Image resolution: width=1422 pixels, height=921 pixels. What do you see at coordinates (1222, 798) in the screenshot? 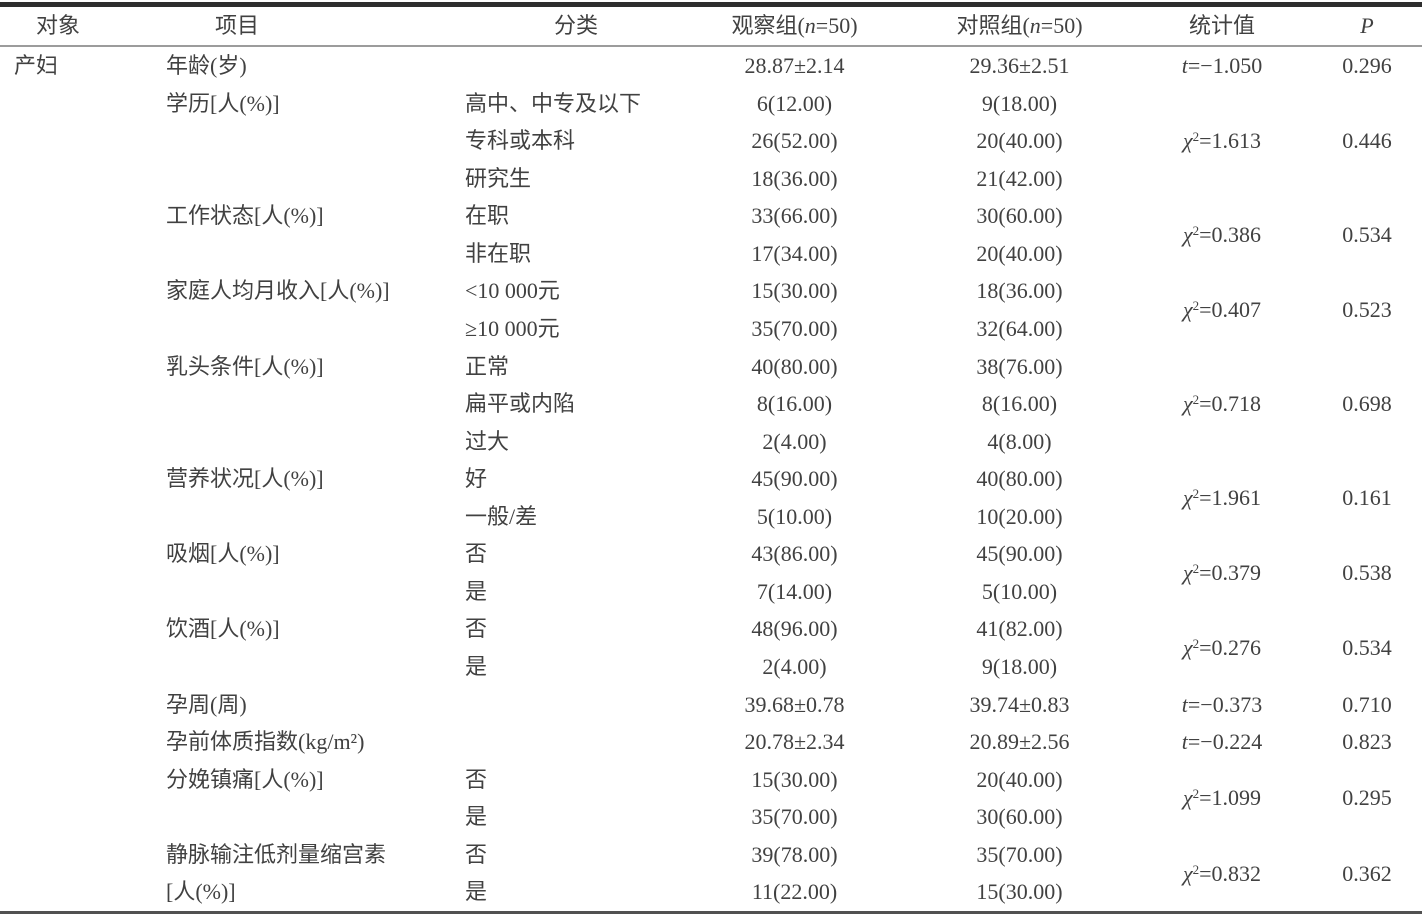
I see `statistic-value-cell: χ2=1.099` at bounding box center [1222, 798].